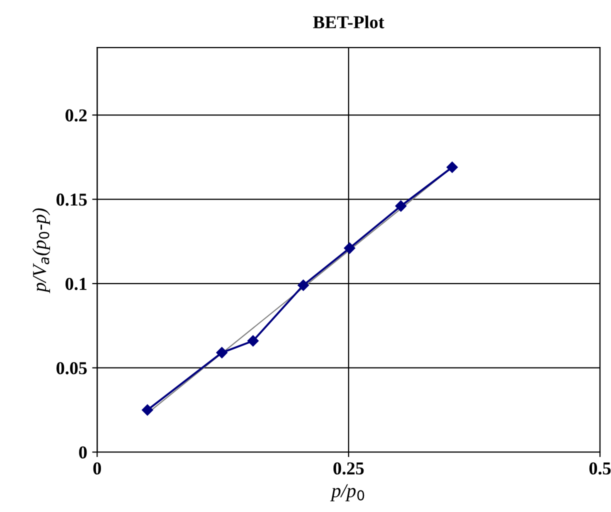 Image resolution: width=611 pixels, height=512 pixels. I want to click on y-tick-label: 0.15, so click(71, 200).